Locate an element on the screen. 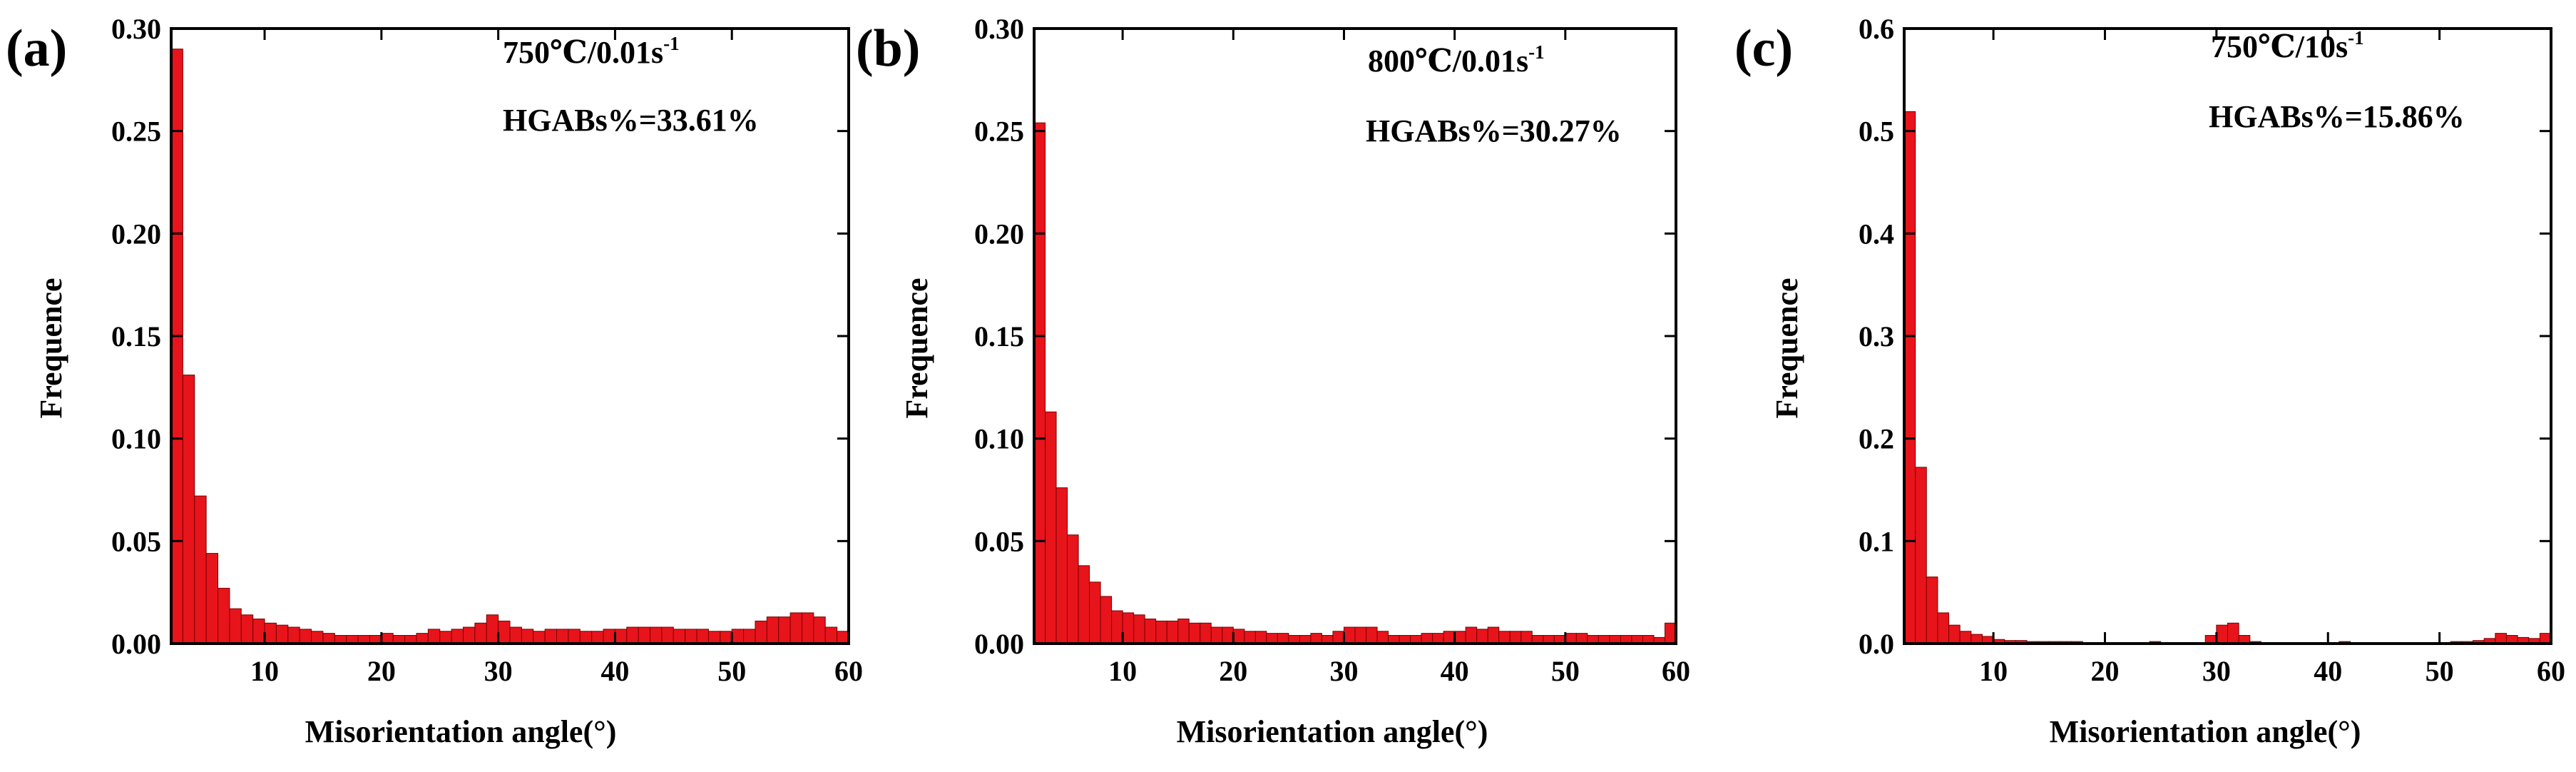 This screenshot has width=2576, height=772. chart-c-ytick-label: 0.4 is located at coordinates (1877, 234).